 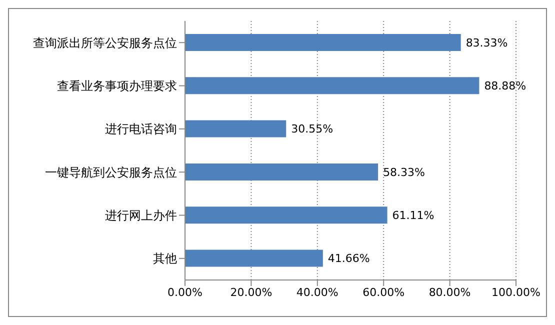 I want to click on data-label: 58.33%, so click(x=404, y=172).